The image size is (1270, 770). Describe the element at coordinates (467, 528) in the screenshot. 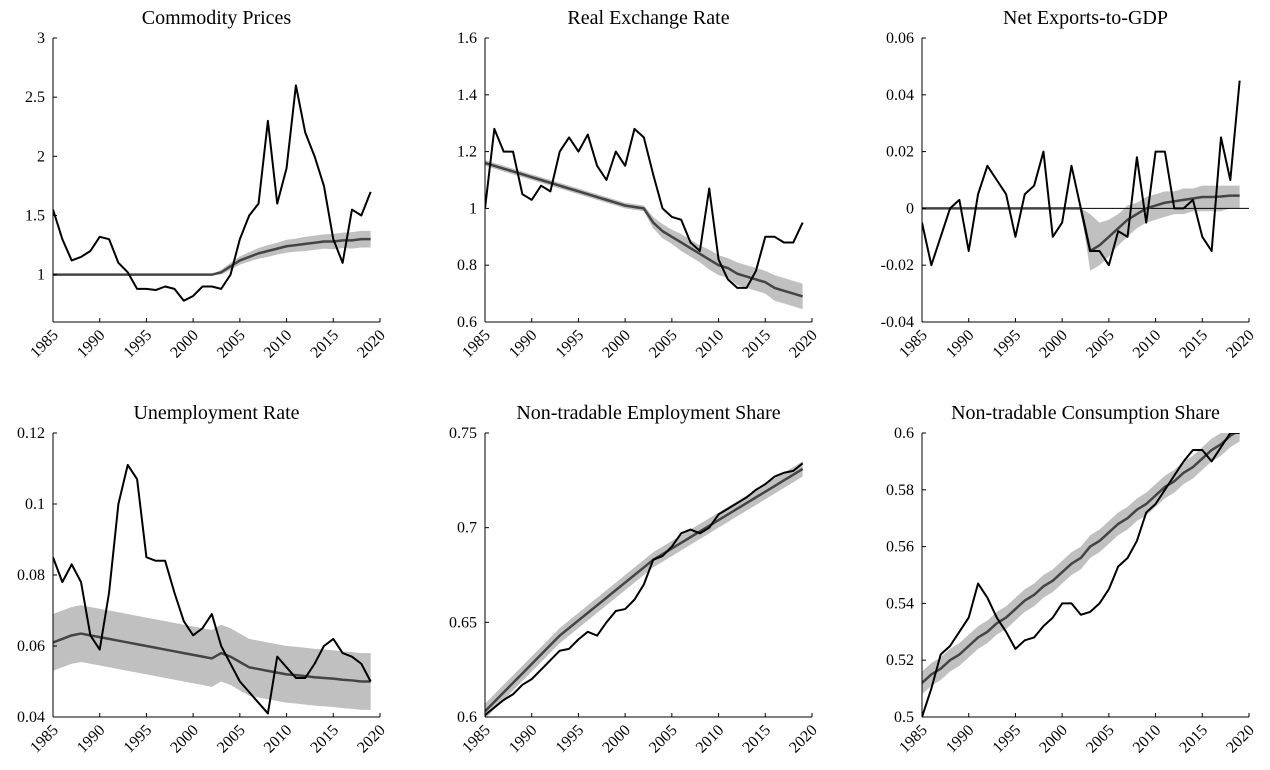

I see `y-tick-label: 0.7` at that location.